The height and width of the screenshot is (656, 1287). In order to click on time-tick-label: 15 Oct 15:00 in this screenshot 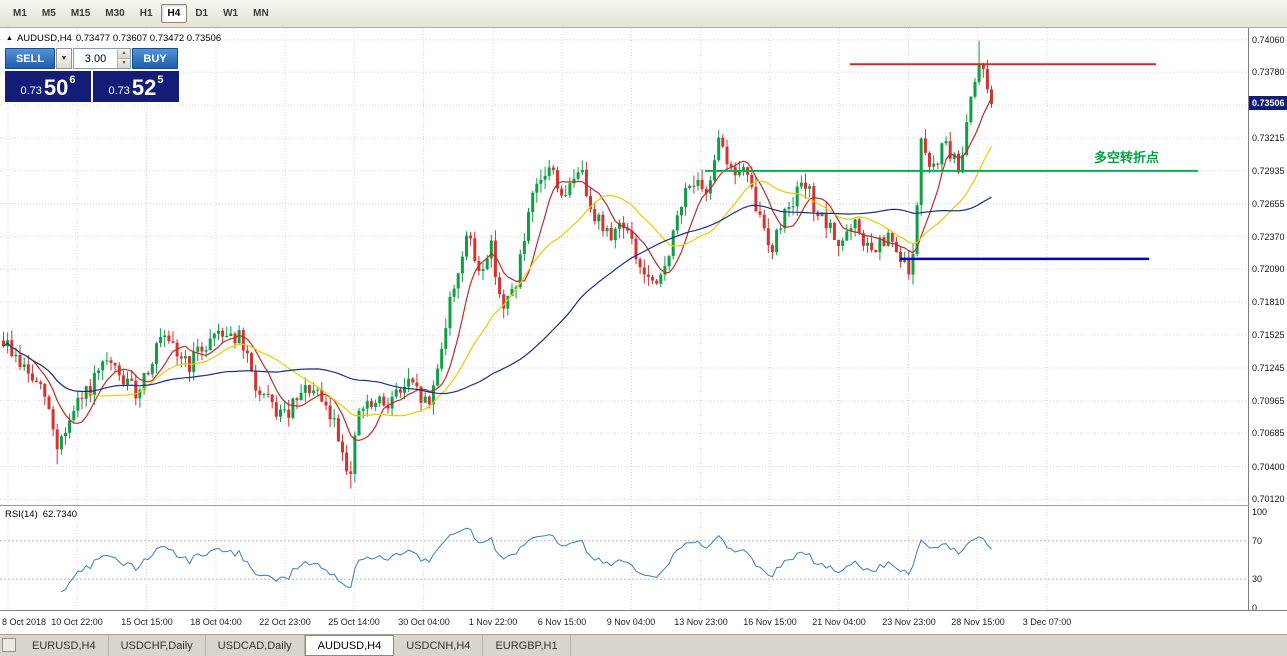, I will do `click(147, 622)`.